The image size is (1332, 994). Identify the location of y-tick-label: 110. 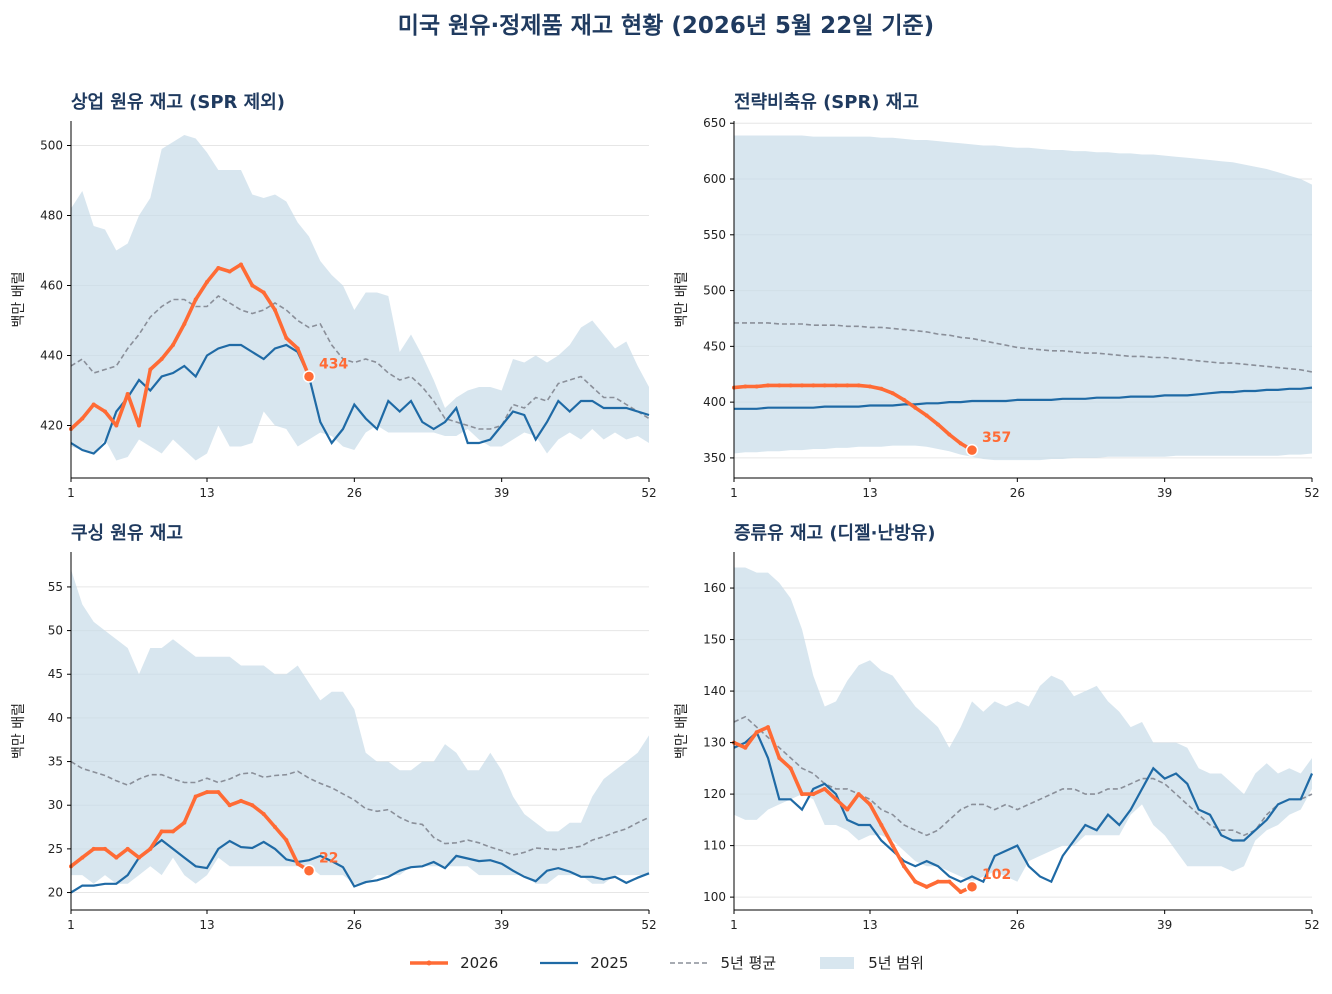
(714, 846).